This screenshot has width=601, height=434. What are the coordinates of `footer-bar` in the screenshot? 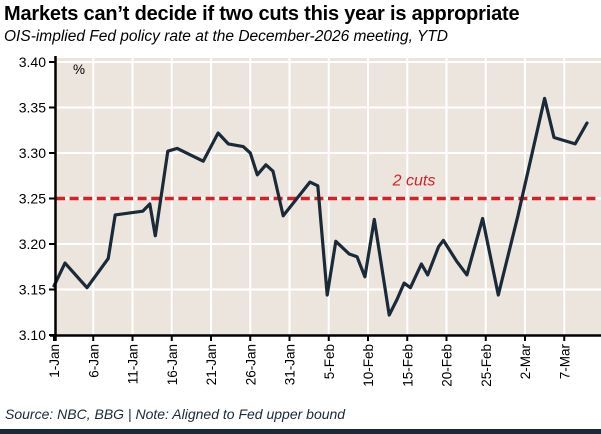 It's located at (300, 431).